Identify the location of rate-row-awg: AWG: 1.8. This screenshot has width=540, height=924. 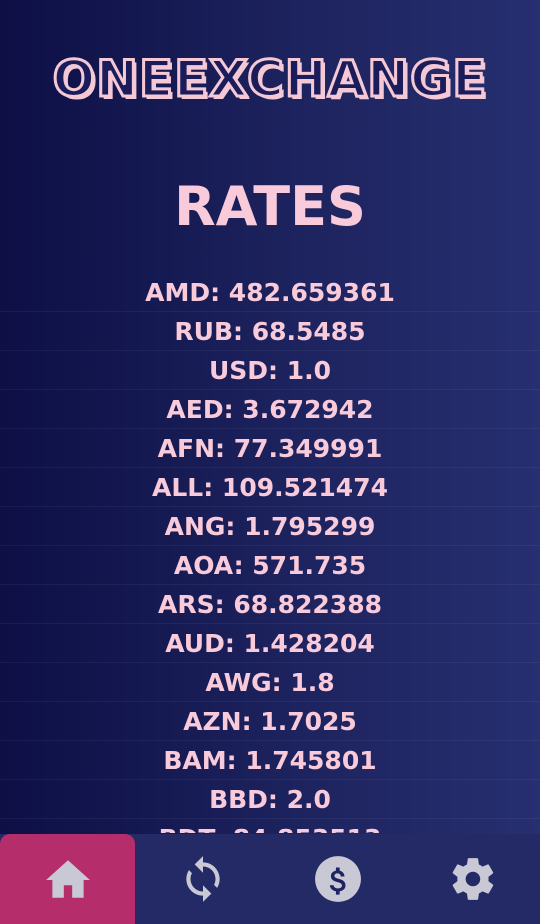
(270, 682).